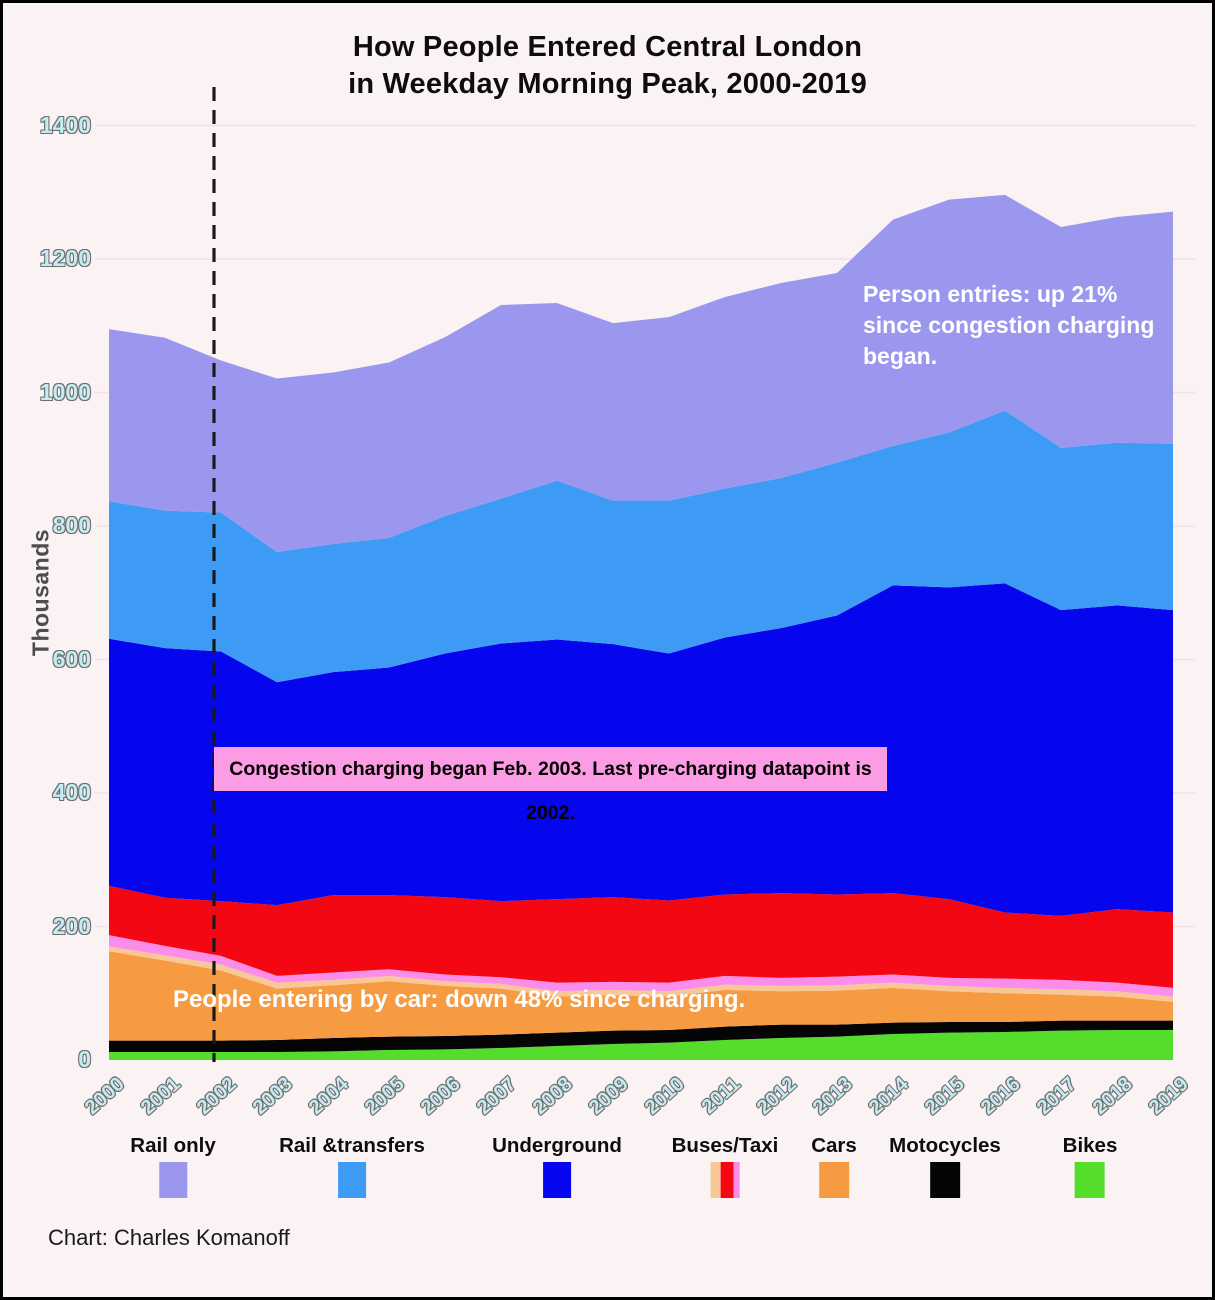  What do you see at coordinates (65, 258) in the screenshot?
I see `y-tick-1200: 1200` at bounding box center [65, 258].